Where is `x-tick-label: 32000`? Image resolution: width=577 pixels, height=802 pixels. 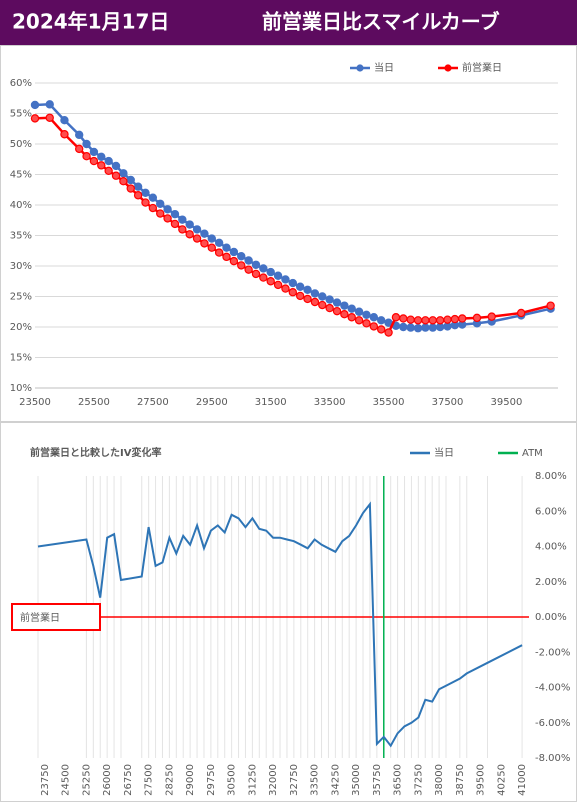
x-tick-label: 32000 is located at coordinates (273, 780).